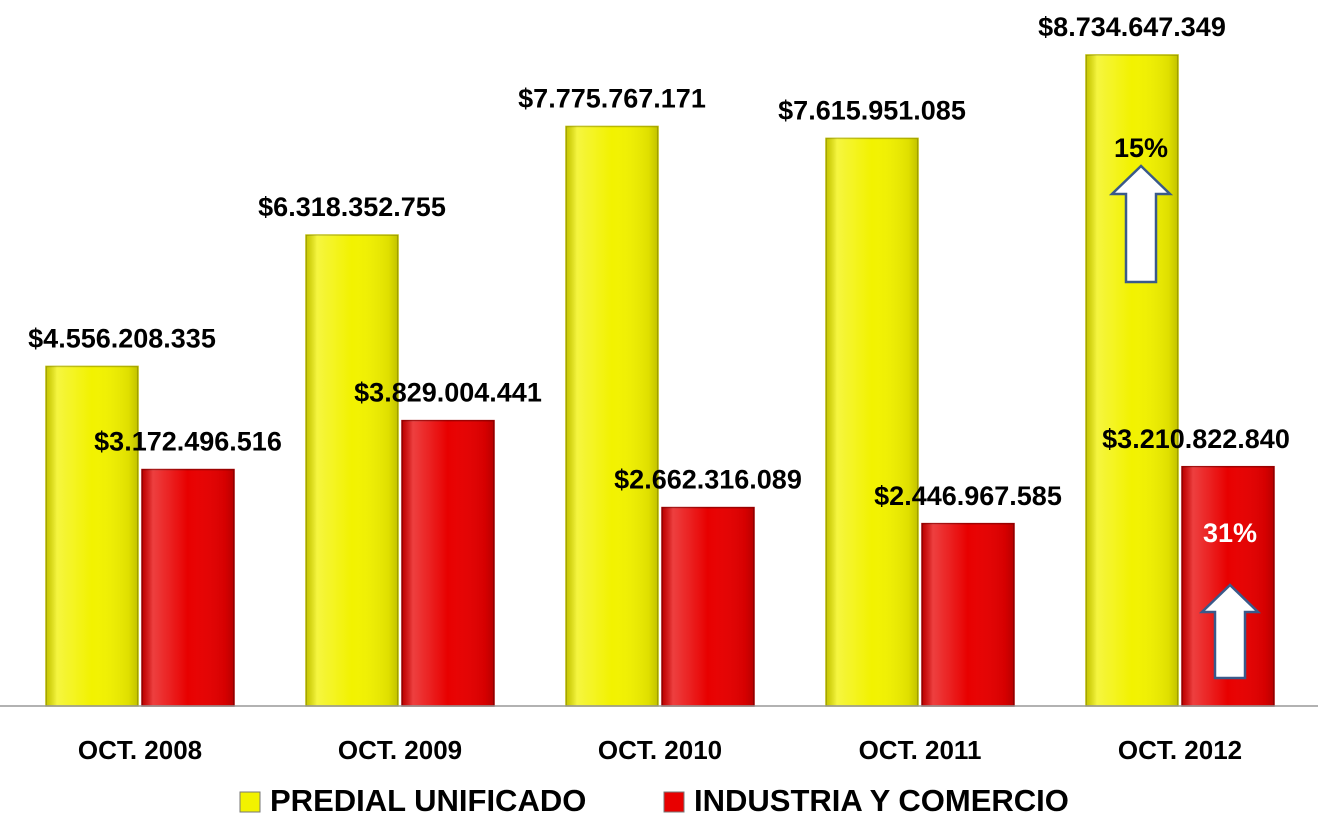  I want to click on x-tick-label: OCT. 2011, so click(920, 750).